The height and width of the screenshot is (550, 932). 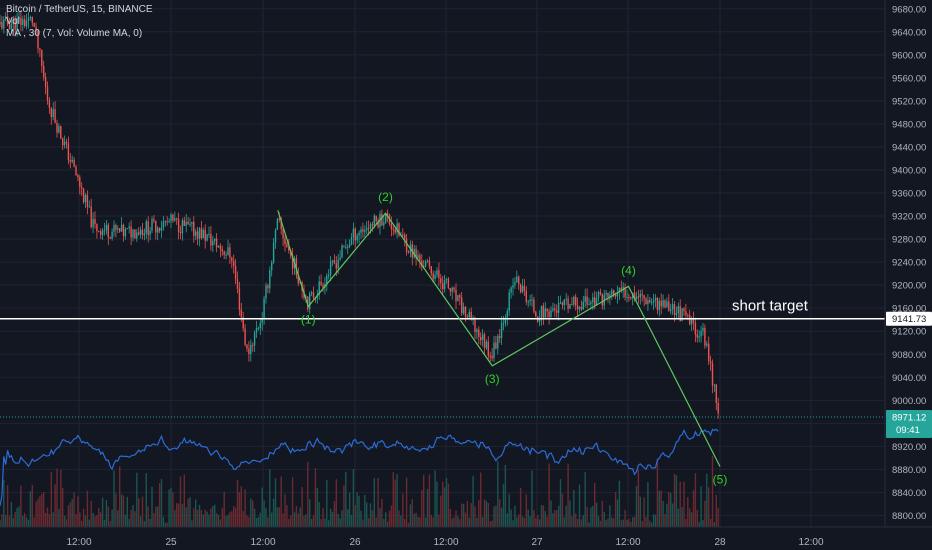 What do you see at coordinates (79, 9) in the screenshot?
I see `symbol-title: Bitcoin / TetherUS, 15, BINANCE` at bounding box center [79, 9].